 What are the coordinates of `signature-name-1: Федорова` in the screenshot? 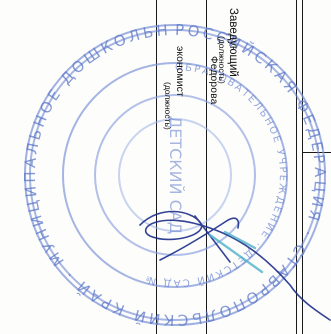 It's located at (213, 80).